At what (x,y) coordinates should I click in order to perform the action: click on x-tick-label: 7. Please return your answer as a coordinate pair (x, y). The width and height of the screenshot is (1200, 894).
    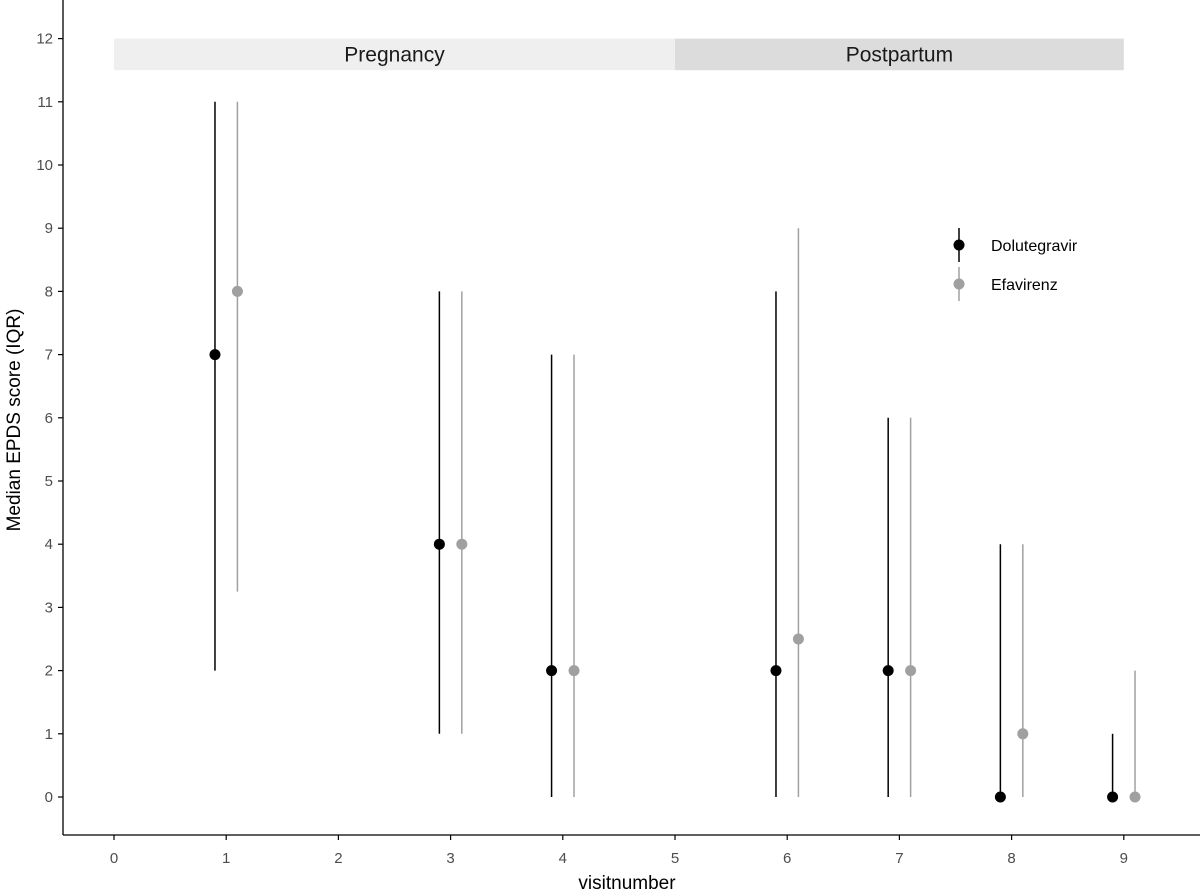
    Looking at the image, I should click on (899, 858).